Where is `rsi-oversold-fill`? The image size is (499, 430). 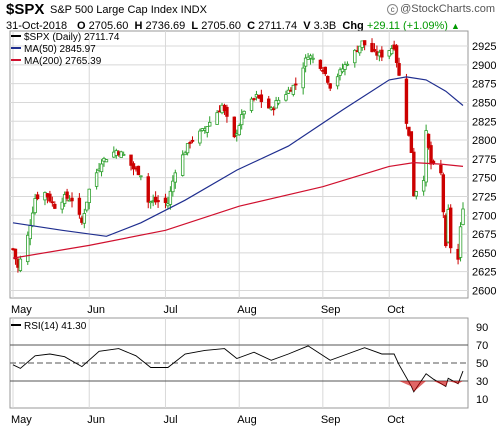
rsi-oversold-fill is located at coordinates (238, 386).